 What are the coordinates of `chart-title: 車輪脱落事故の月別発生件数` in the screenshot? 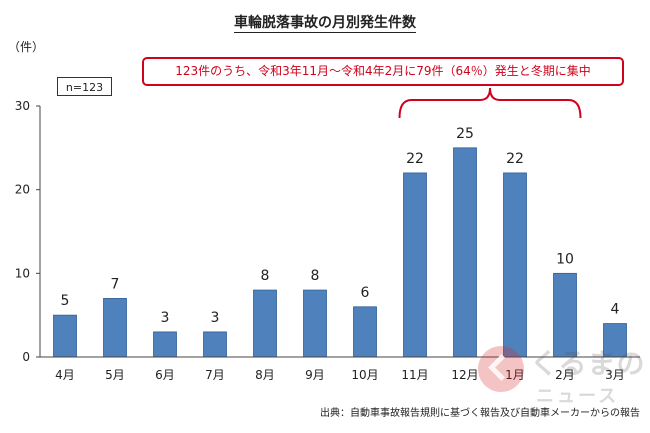 It's located at (325, 22).